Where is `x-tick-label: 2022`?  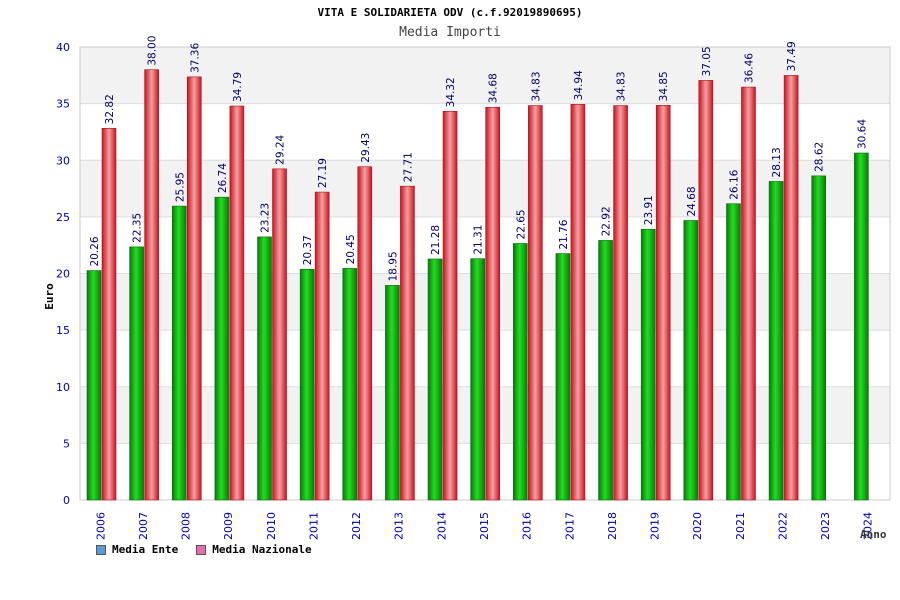
x-tick-label: 2022 is located at coordinates (782, 526).